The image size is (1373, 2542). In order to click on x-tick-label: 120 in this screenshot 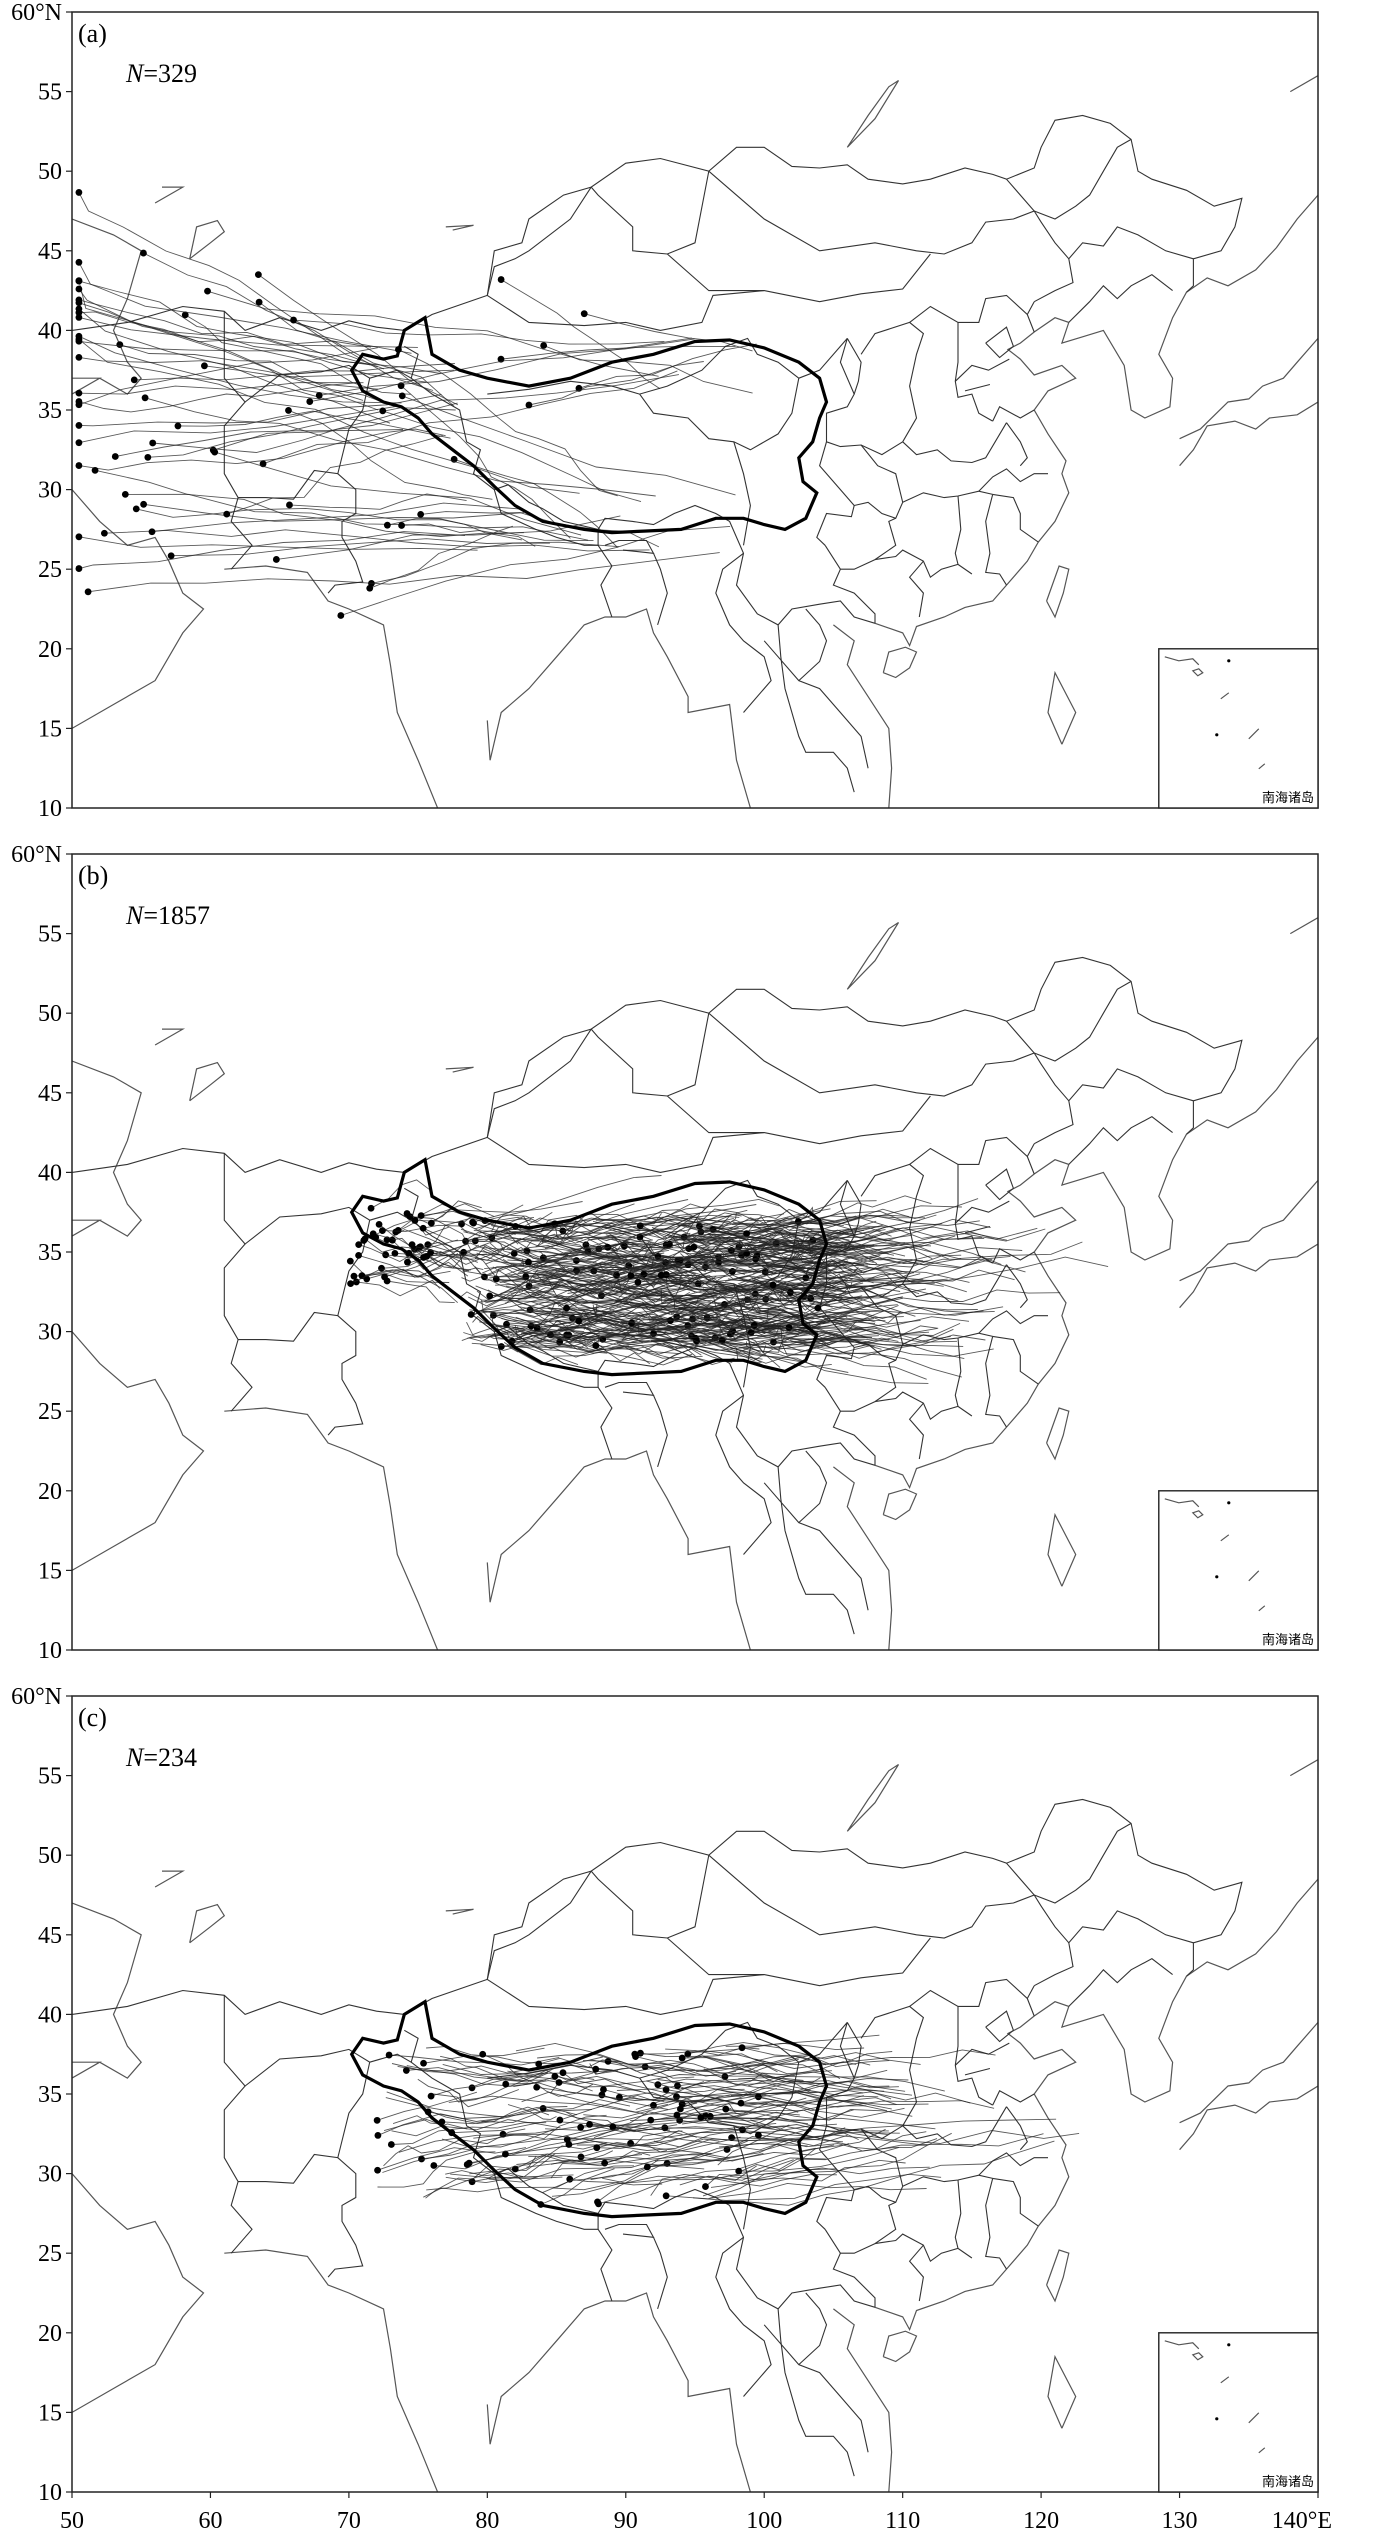, I will do `click(1041, 2521)`.